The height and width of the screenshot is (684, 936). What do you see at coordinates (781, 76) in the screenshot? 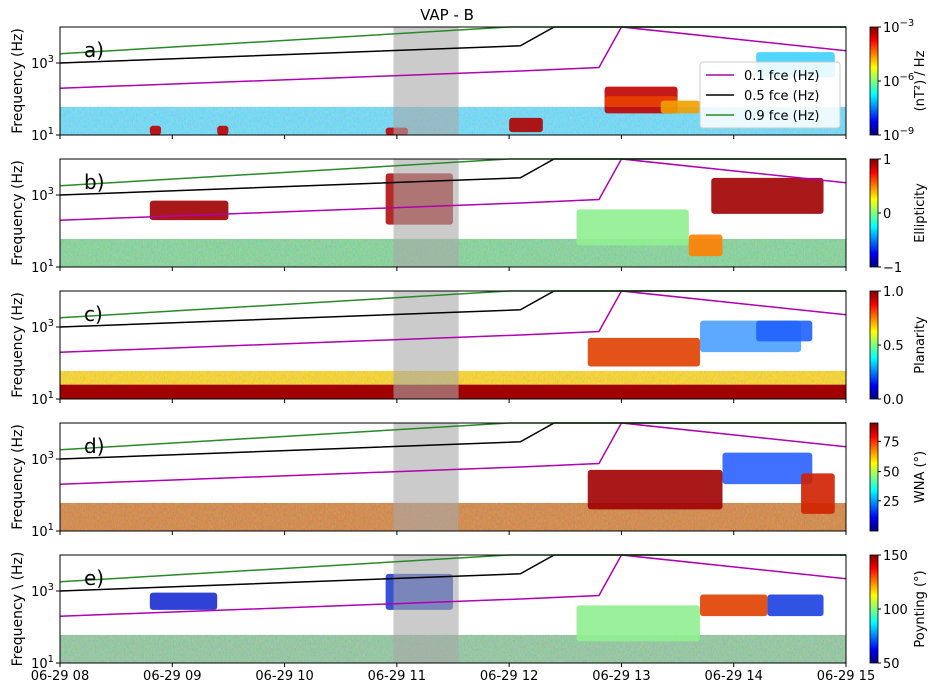
I see `legend-entry: 0.1 fce (Hz)` at bounding box center [781, 76].